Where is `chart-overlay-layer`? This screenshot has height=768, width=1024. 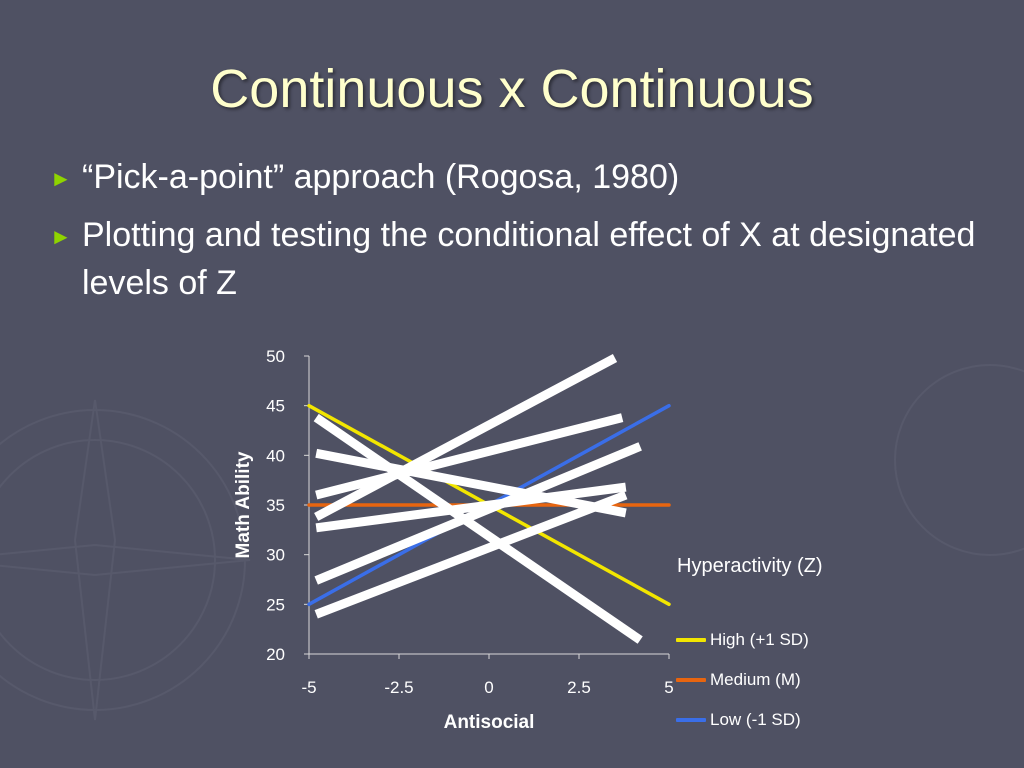
chart-overlay-layer is located at coordinates (478, 499).